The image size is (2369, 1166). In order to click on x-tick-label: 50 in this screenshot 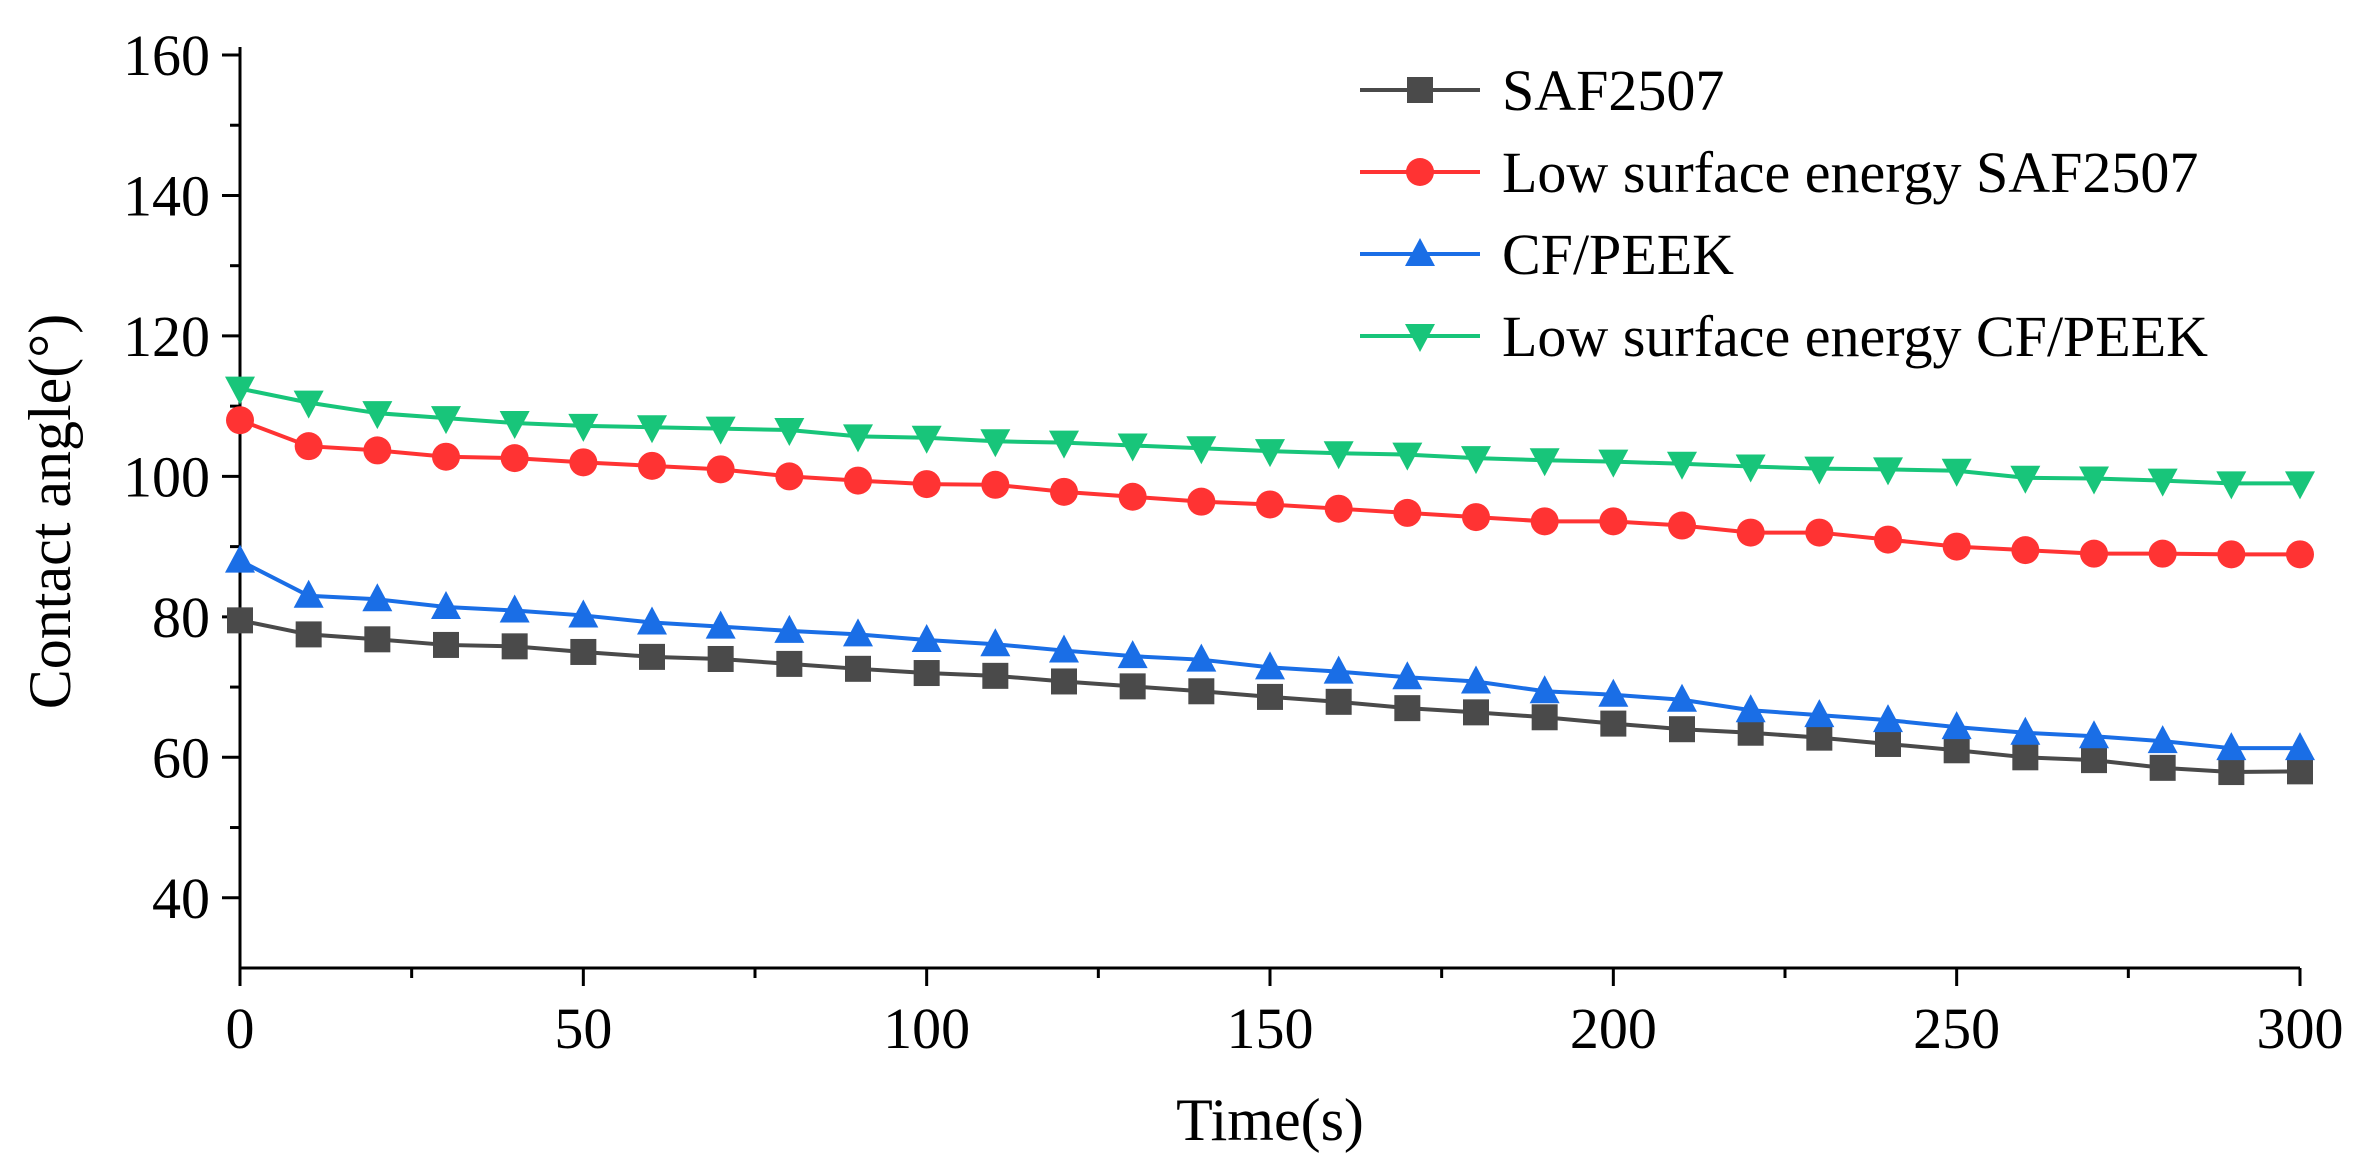, I will do `click(583, 1028)`.